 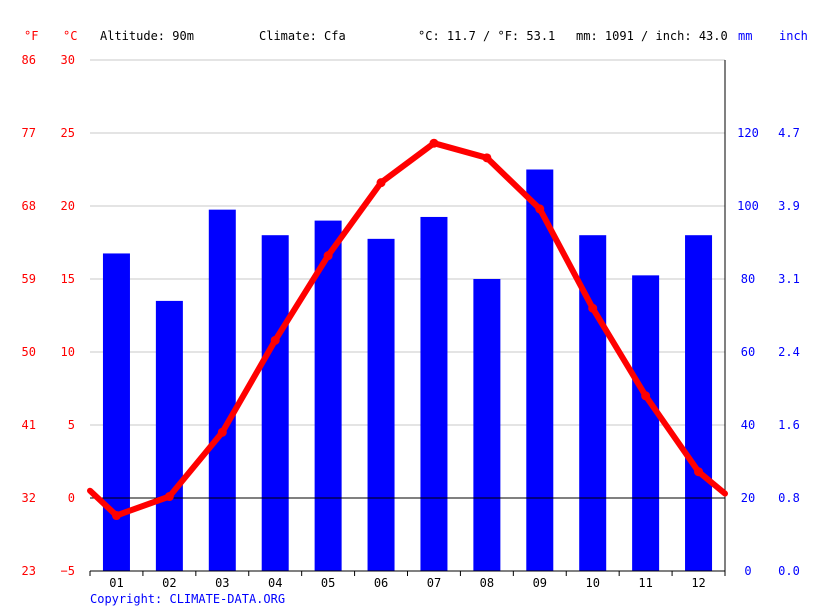 I want to click on month-tick-label: 03, so click(x=222, y=583).